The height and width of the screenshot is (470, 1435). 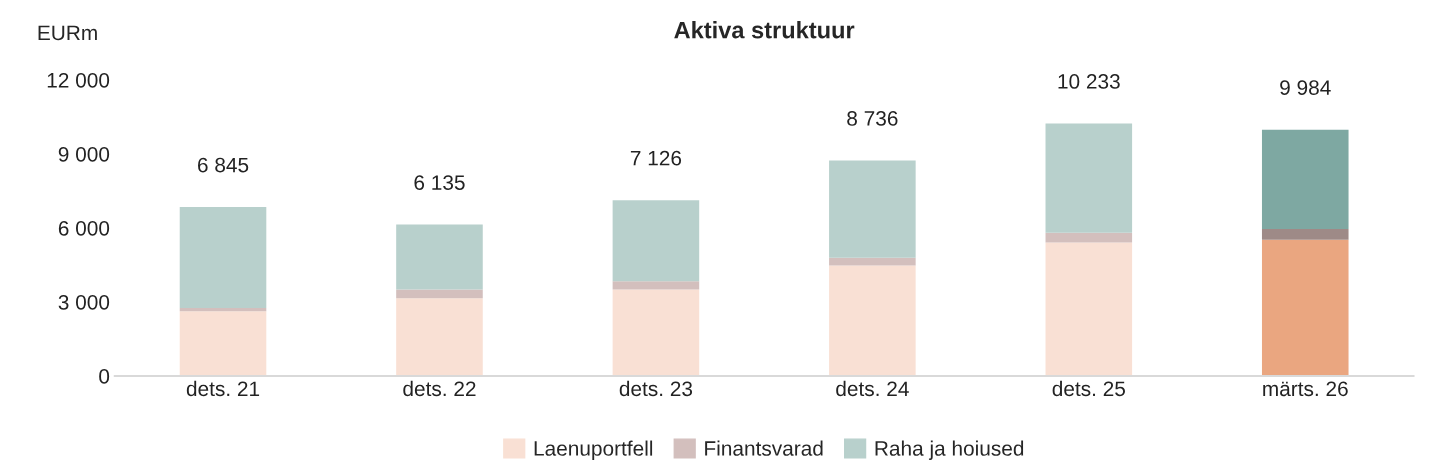 I want to click on y-axis-title: EURm, so click(x=67, y=33).